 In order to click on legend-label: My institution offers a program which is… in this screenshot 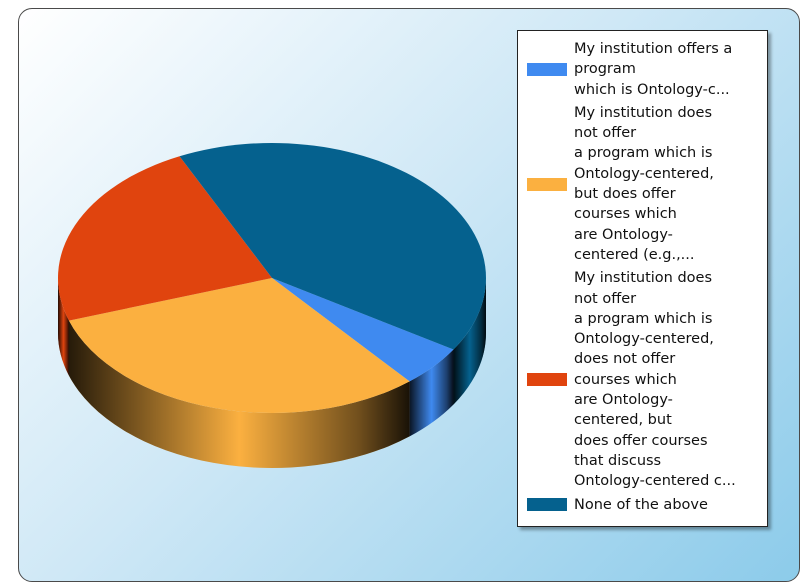, I will do `click(653, 69)`.